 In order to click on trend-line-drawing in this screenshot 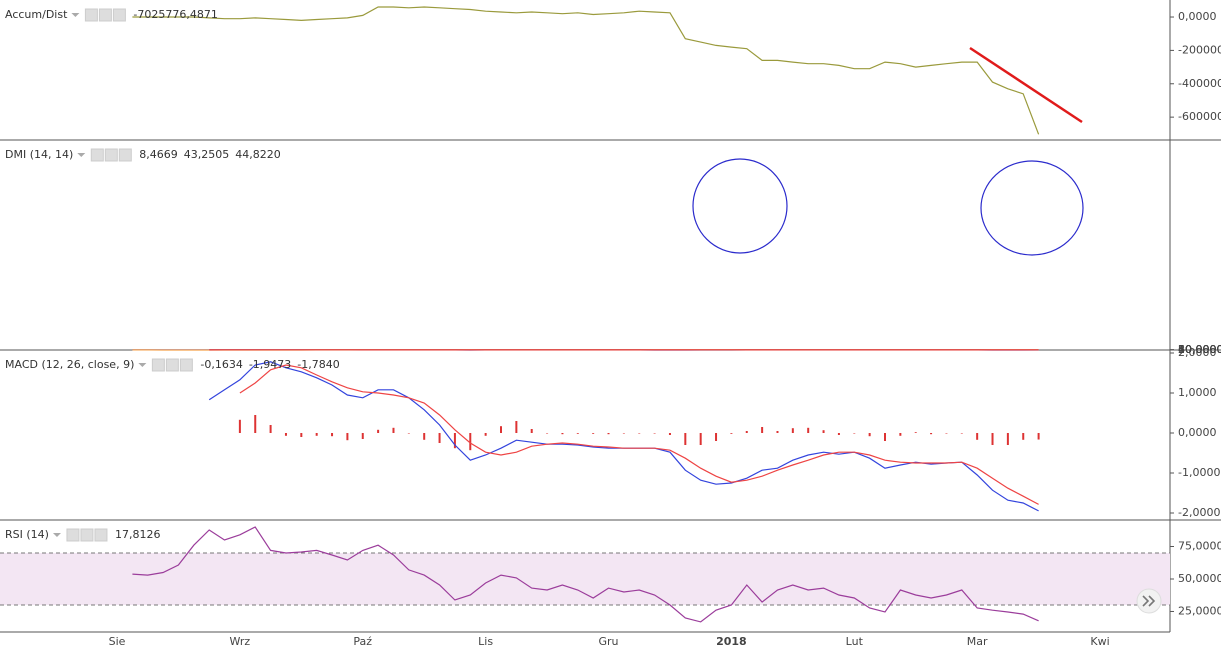, I will do `click(1026, 85)`.